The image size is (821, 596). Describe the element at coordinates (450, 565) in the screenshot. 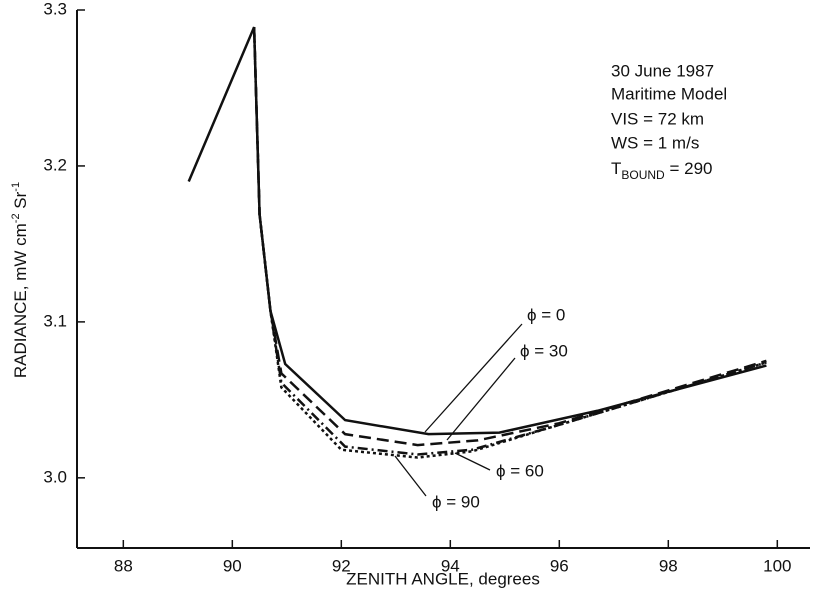

I see `x-tick-label: 94` at that location.